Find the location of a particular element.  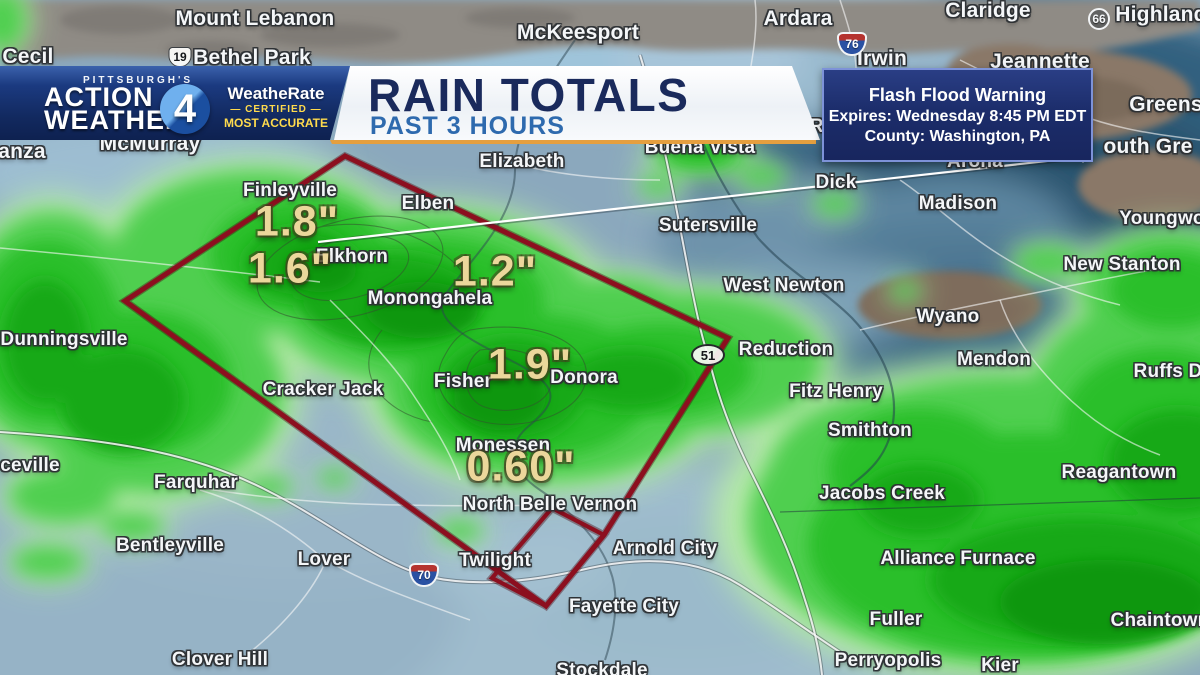

weatherate-certified-label: — CERTIFIED — is located at coordinates (276, 109).